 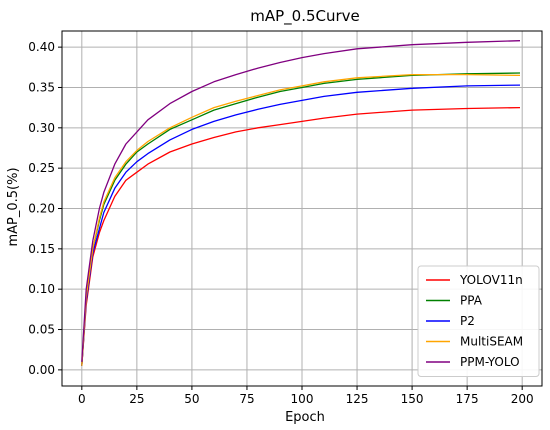 I want to click on y-tick-label: 0.35, so click(x=41, y=87).